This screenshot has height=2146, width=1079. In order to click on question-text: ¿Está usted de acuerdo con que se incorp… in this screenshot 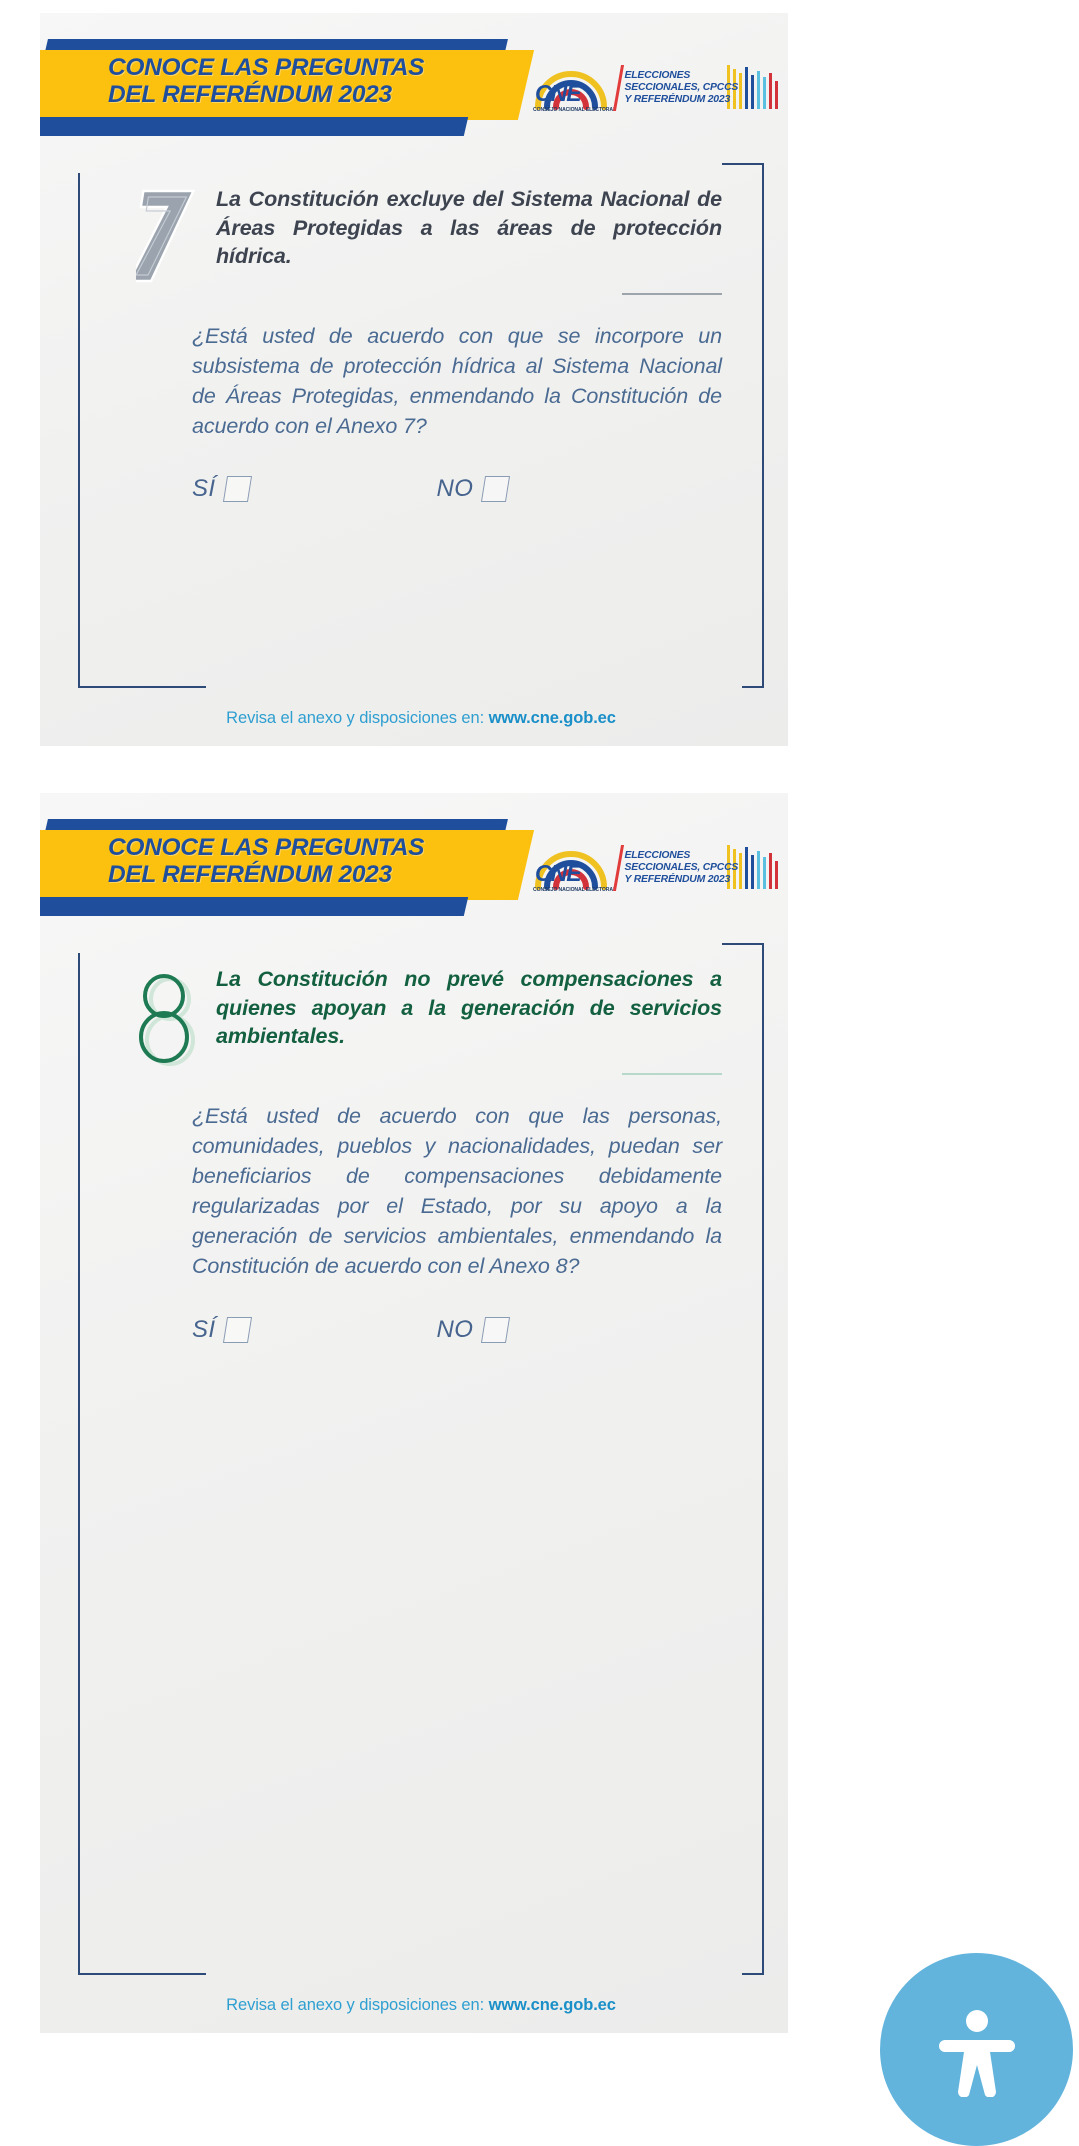, I will do `click(457, 381)`.